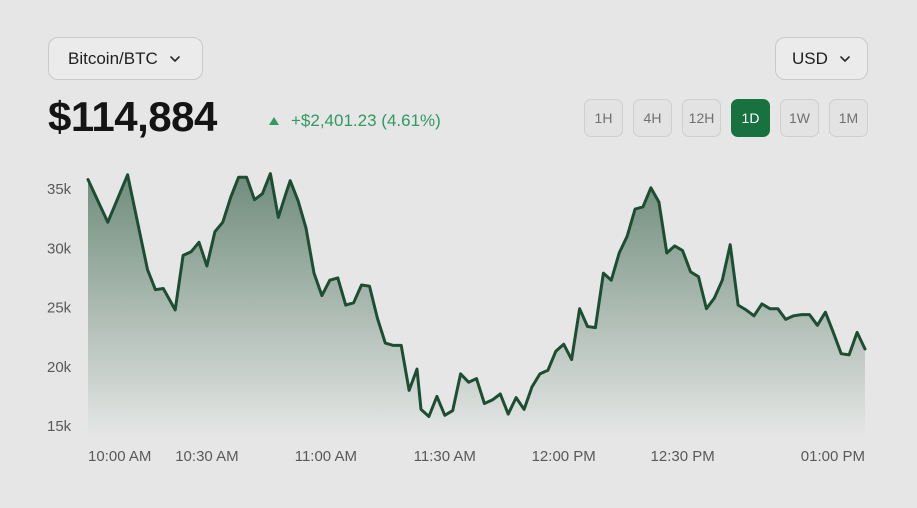  What do you see at coordinates (848, 118) in the screenshot?
I see `range-button-1m: 1M` at bounding box center [848, 118].